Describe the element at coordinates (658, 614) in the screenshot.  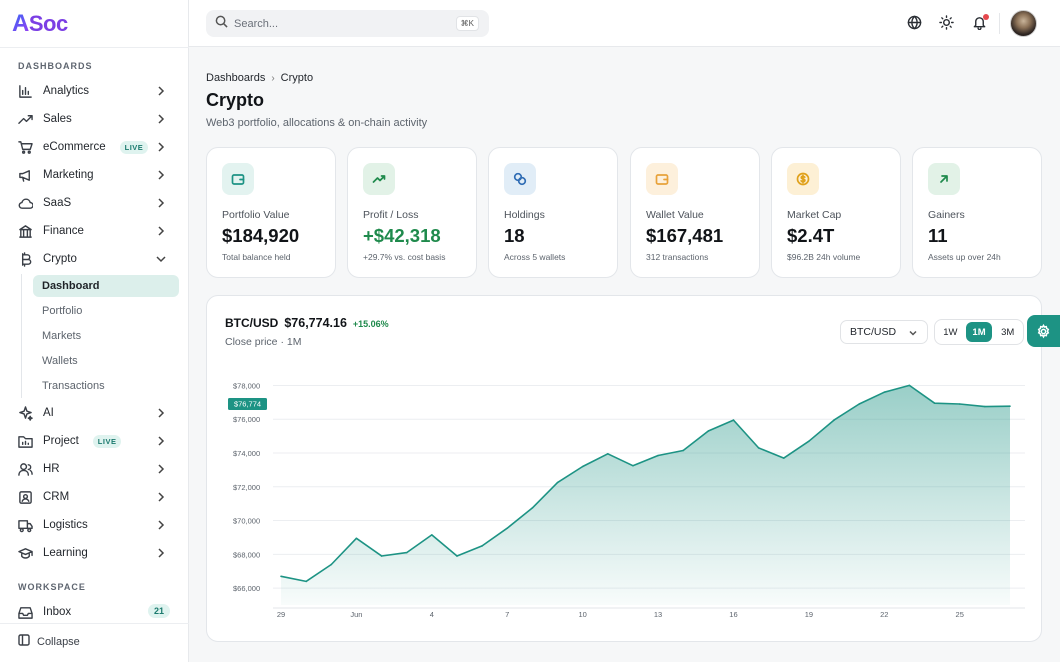
I see `x-tick-label: 13` at that location.